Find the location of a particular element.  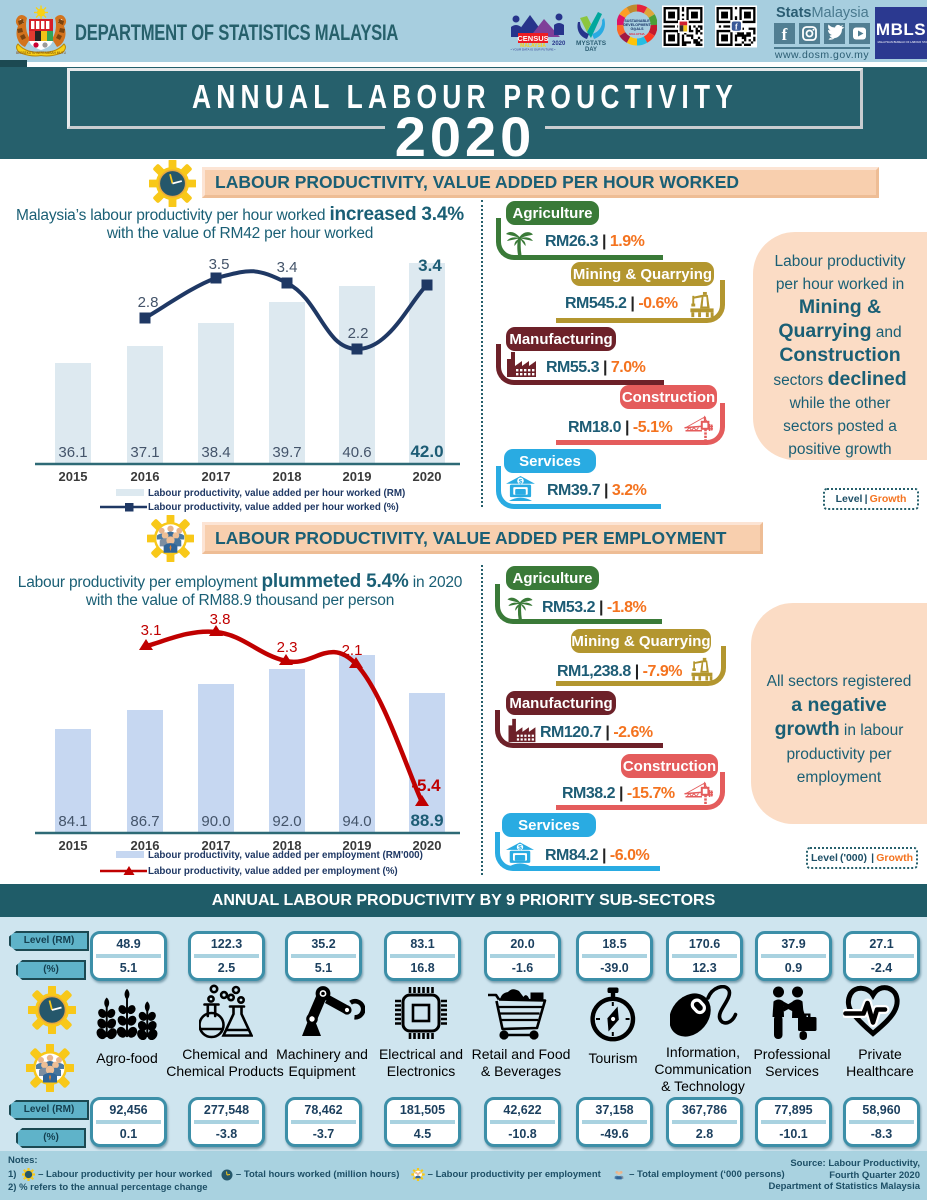

svg-text: www.dosm.gov.my is located at coordinates (821, 54).